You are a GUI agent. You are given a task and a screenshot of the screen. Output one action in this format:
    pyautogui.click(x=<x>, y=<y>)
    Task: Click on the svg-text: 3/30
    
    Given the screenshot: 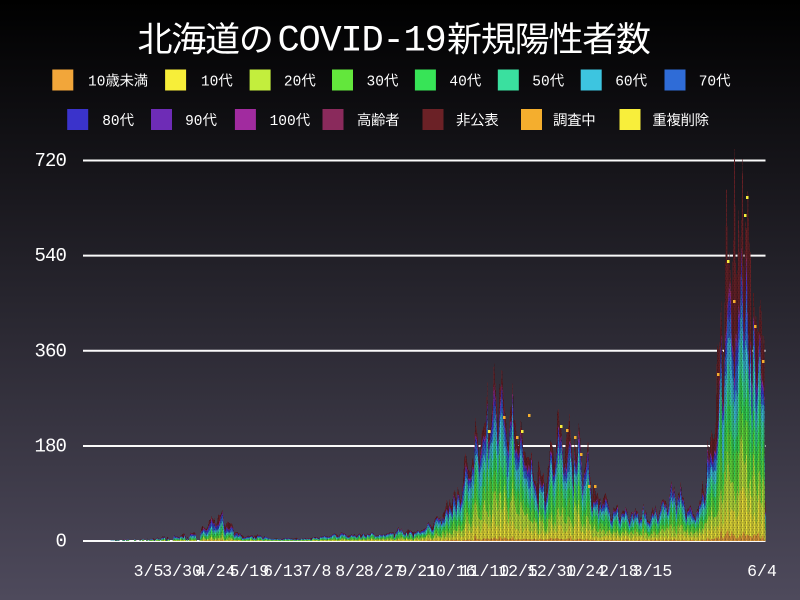 What is the action you would take?
    pyautogui.click(x=182, y=571)
    